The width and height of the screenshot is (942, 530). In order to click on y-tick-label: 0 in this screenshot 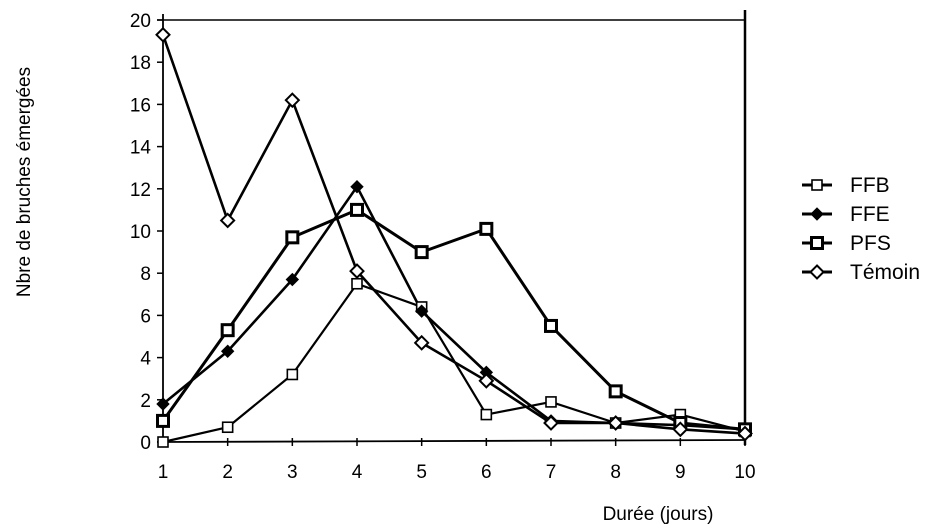, I will do `click(145, 443)`.